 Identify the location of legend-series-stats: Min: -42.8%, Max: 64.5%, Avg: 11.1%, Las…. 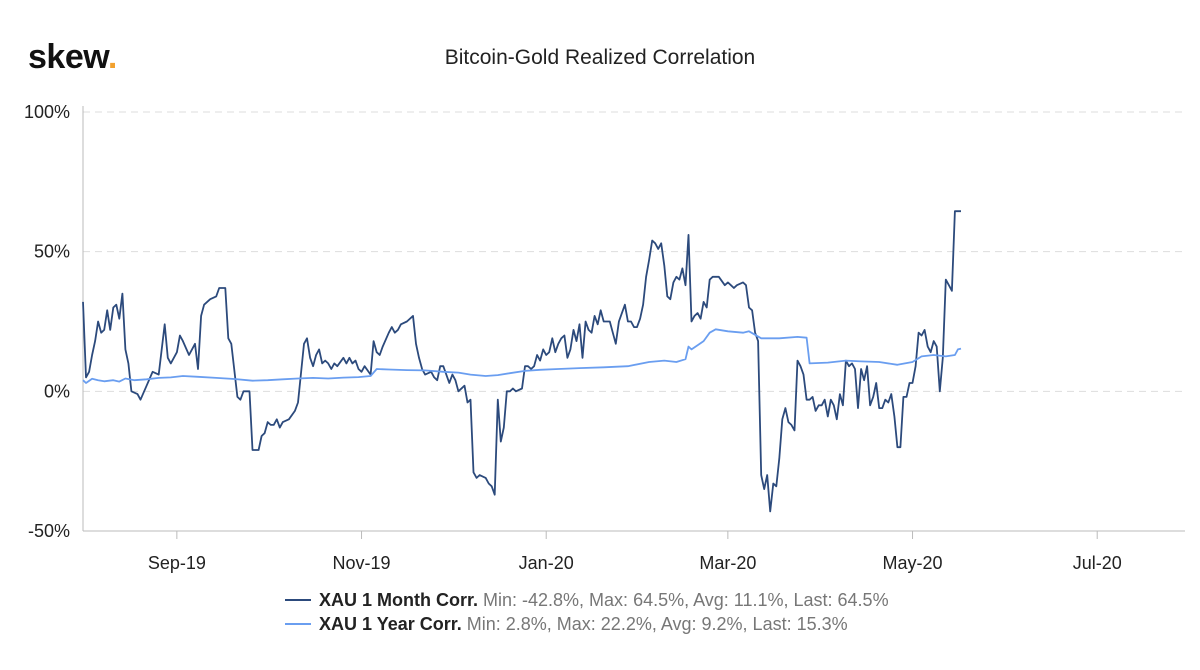
(686, 600).